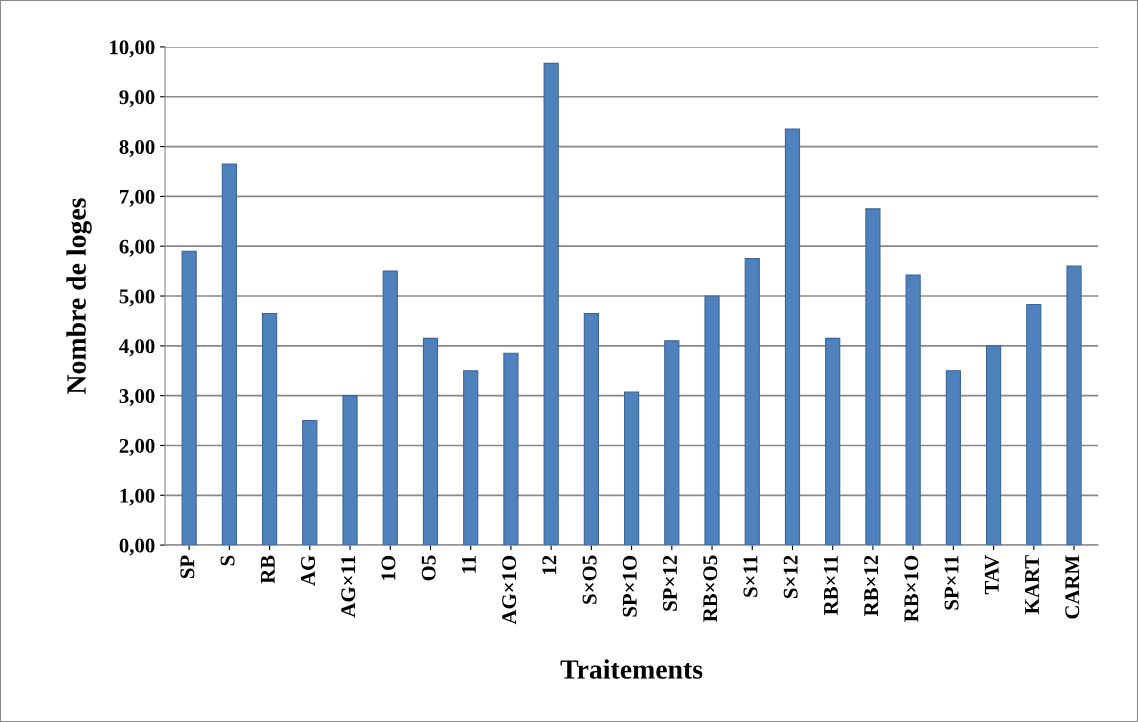  Describe the element at coordinates (1032, 584) in the screenshot. I see `x-tick-label: KART` at that location.